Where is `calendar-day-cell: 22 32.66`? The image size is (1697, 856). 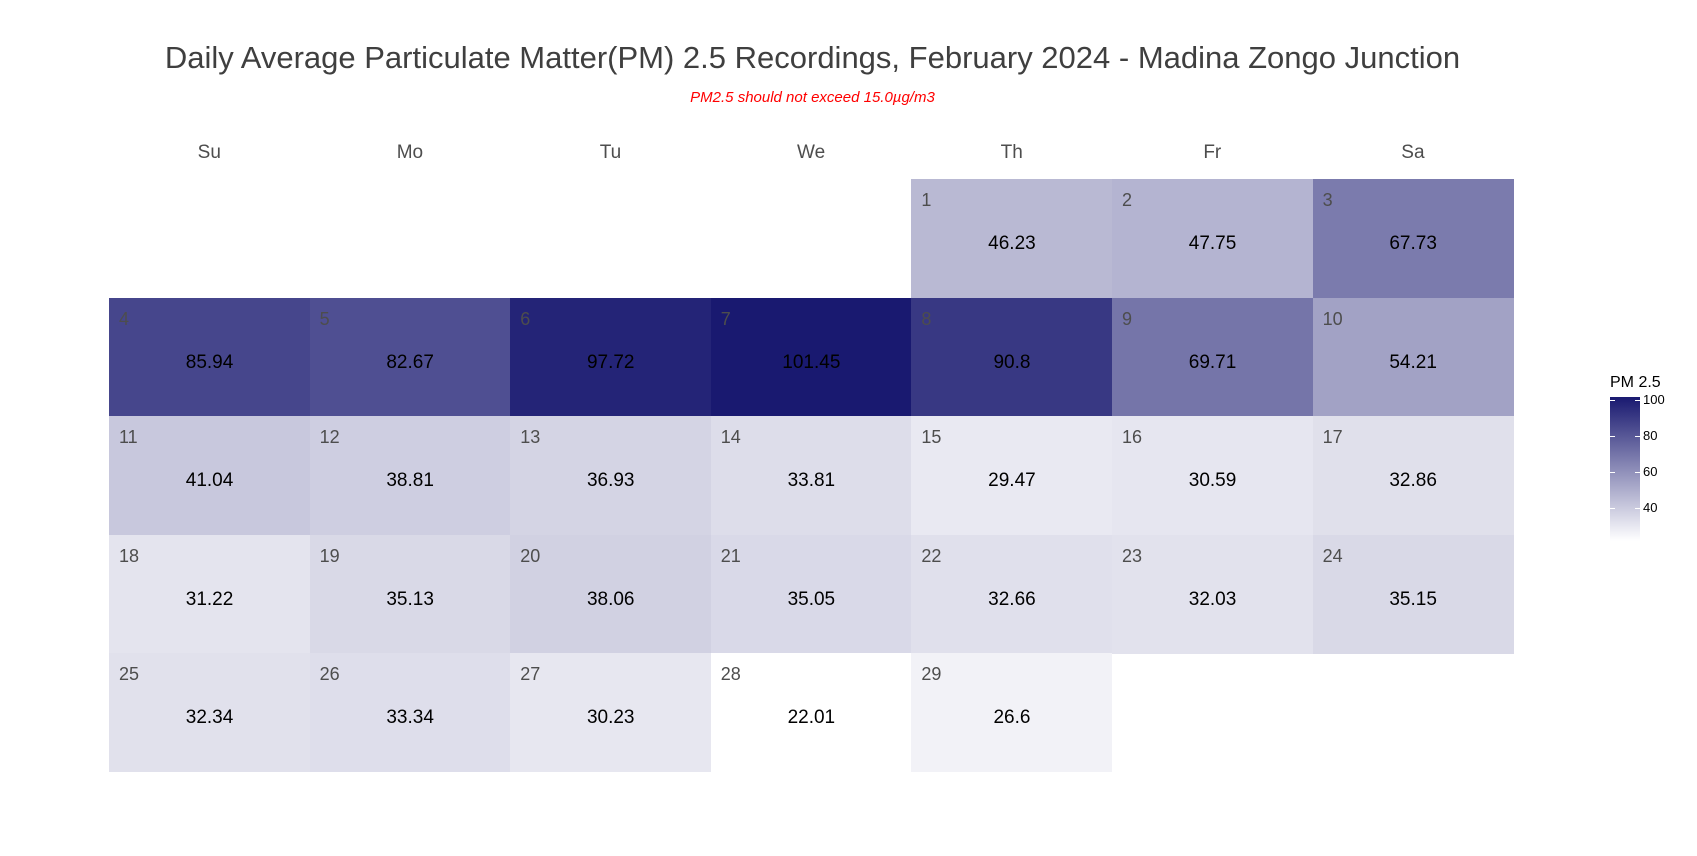
calendar-day-cell: 22 32.66 is located at coordinates (1012, 594).